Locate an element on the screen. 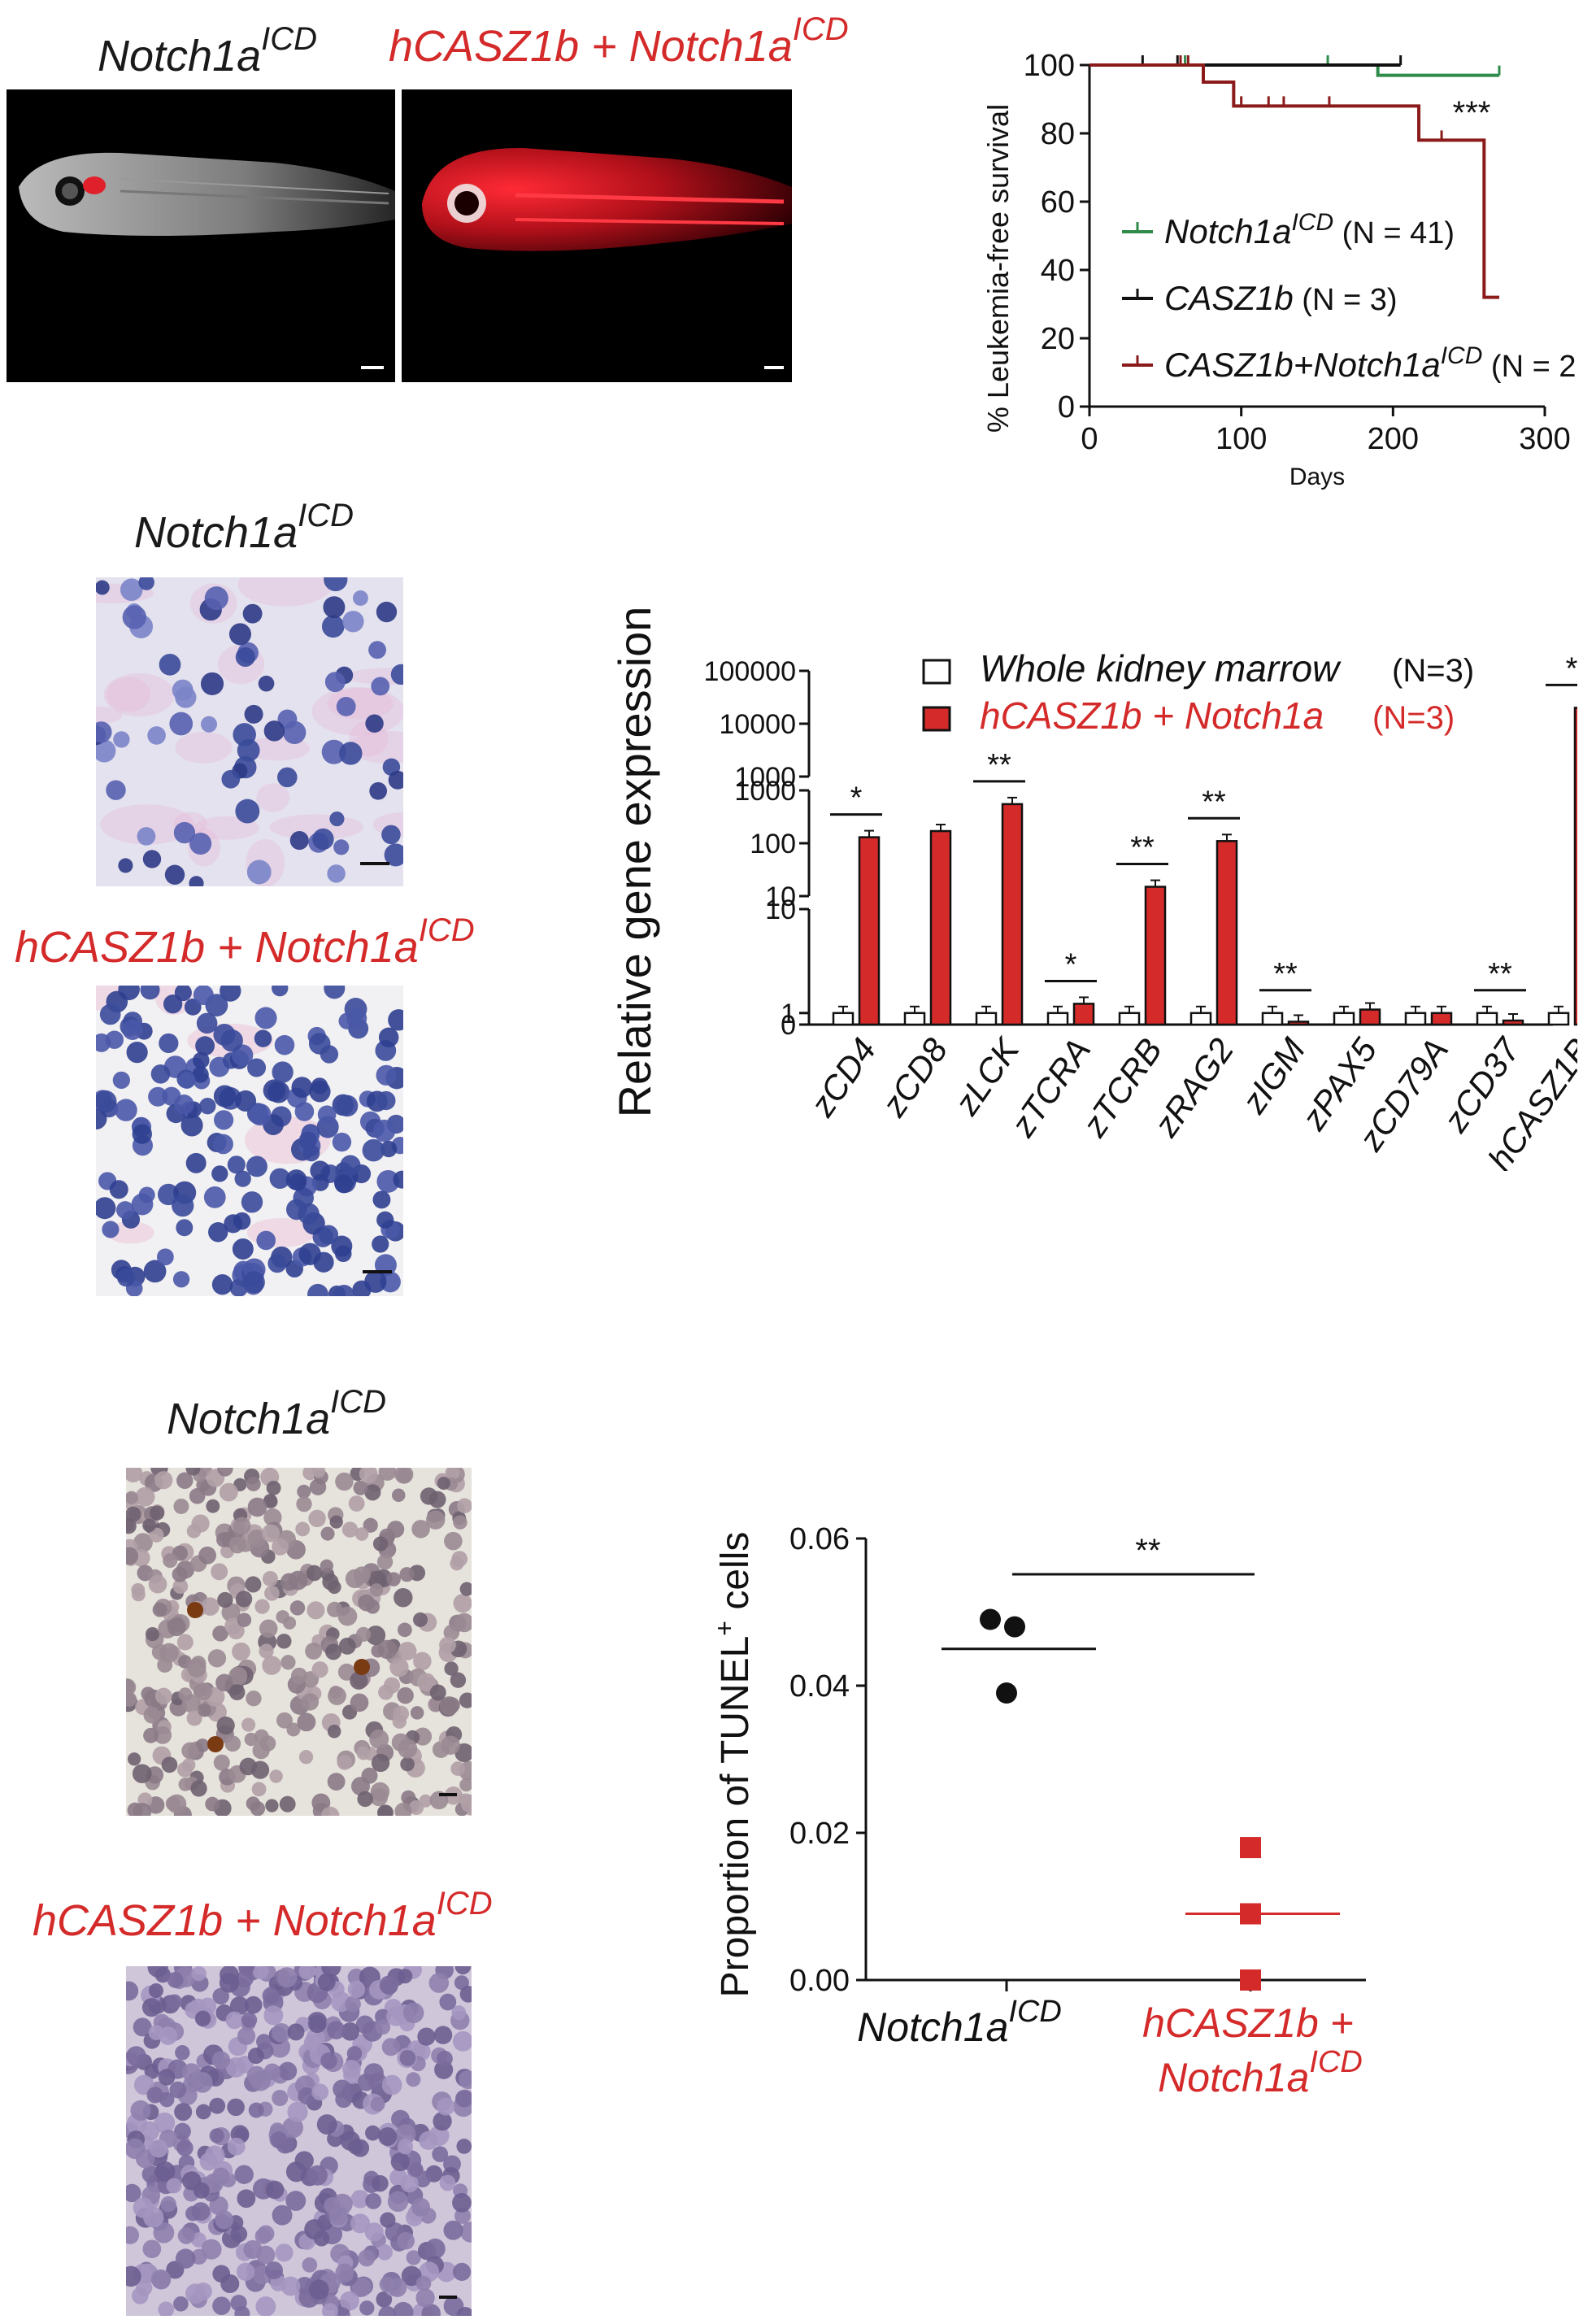 This screenshot has height=2324, width=1583. scale-bar is located at coordinates (448, 2297).